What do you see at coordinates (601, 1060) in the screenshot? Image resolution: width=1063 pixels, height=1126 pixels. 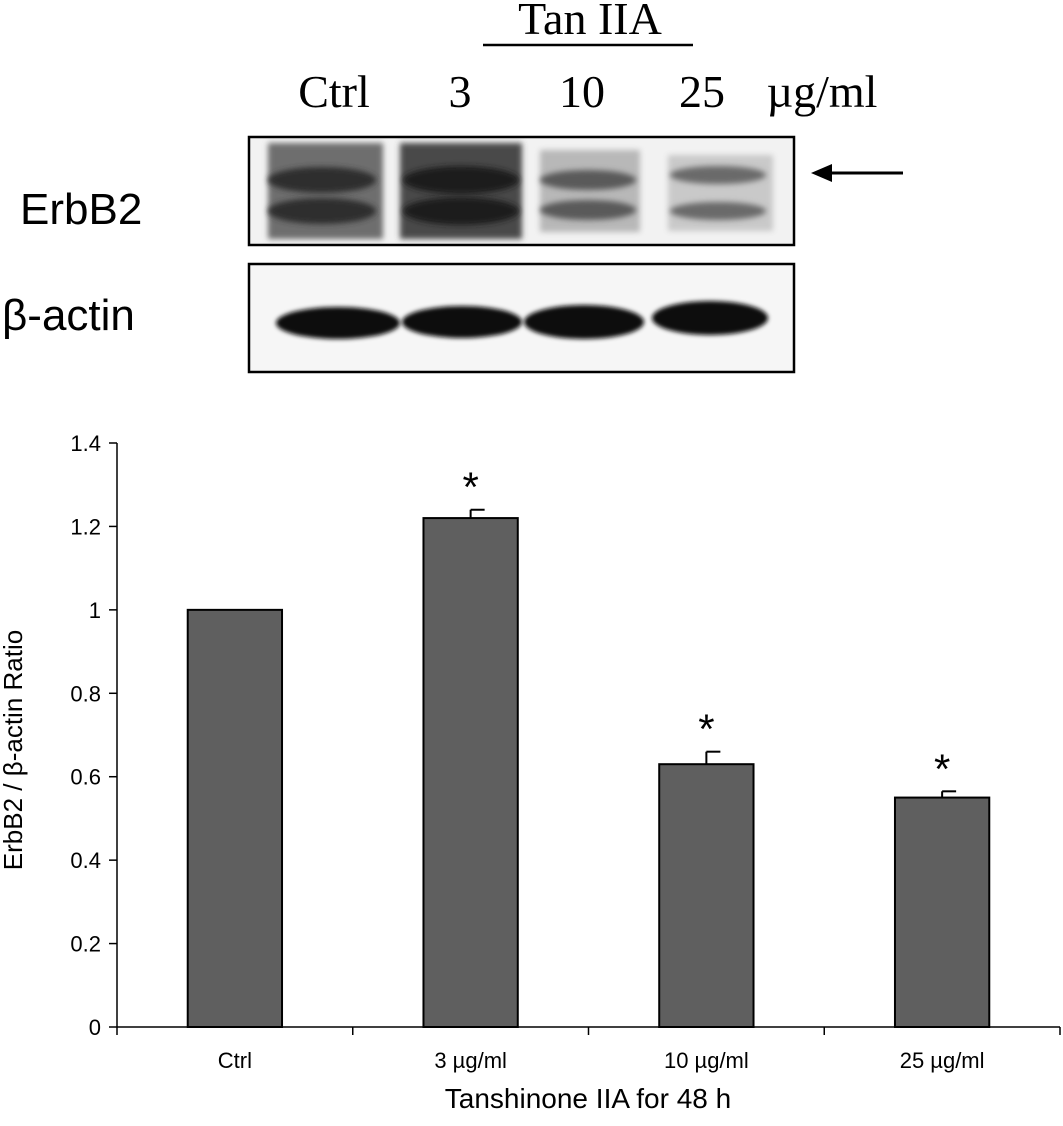 I see `x-tick-labels: Ctrl 3 µg/ml 10 µg/ml 25 µg/ml` at bounding box center [601, 1060].